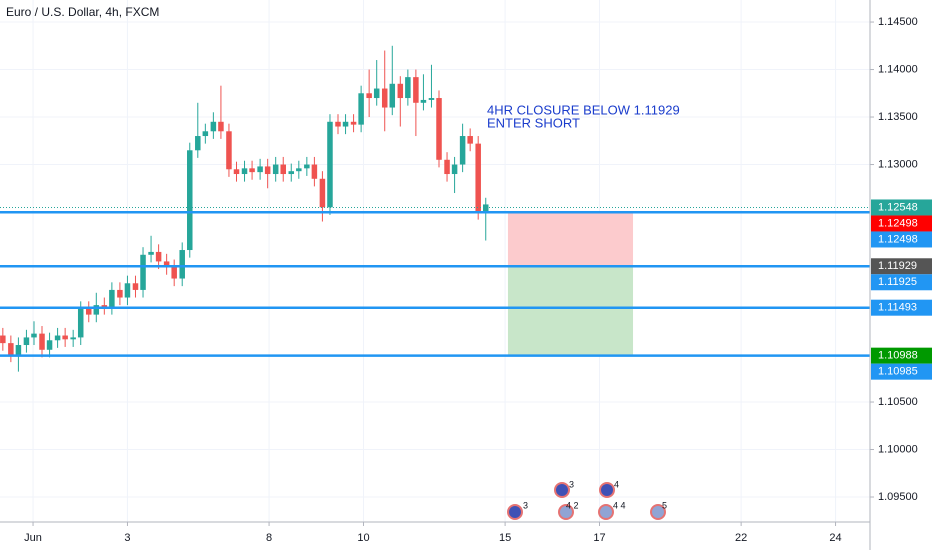 This screenshot has width=932, height=550. I want to click on y-tick-label: 1.13500, so click(898, 117).